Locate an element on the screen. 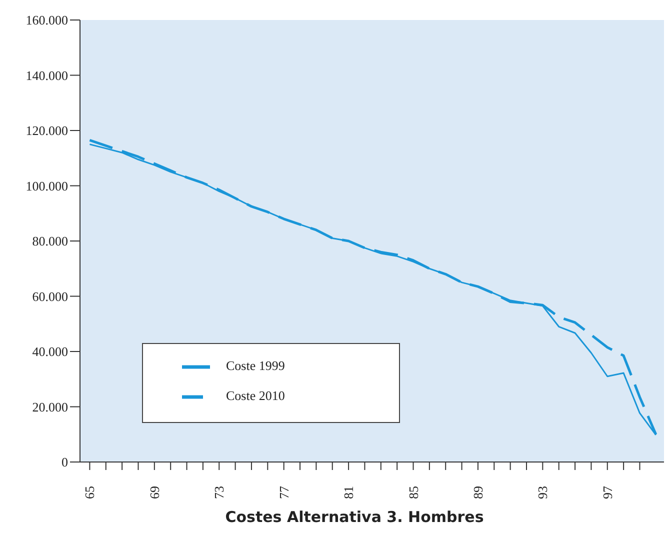  x-tick-label: 97 is located at coordinates (607, 492).